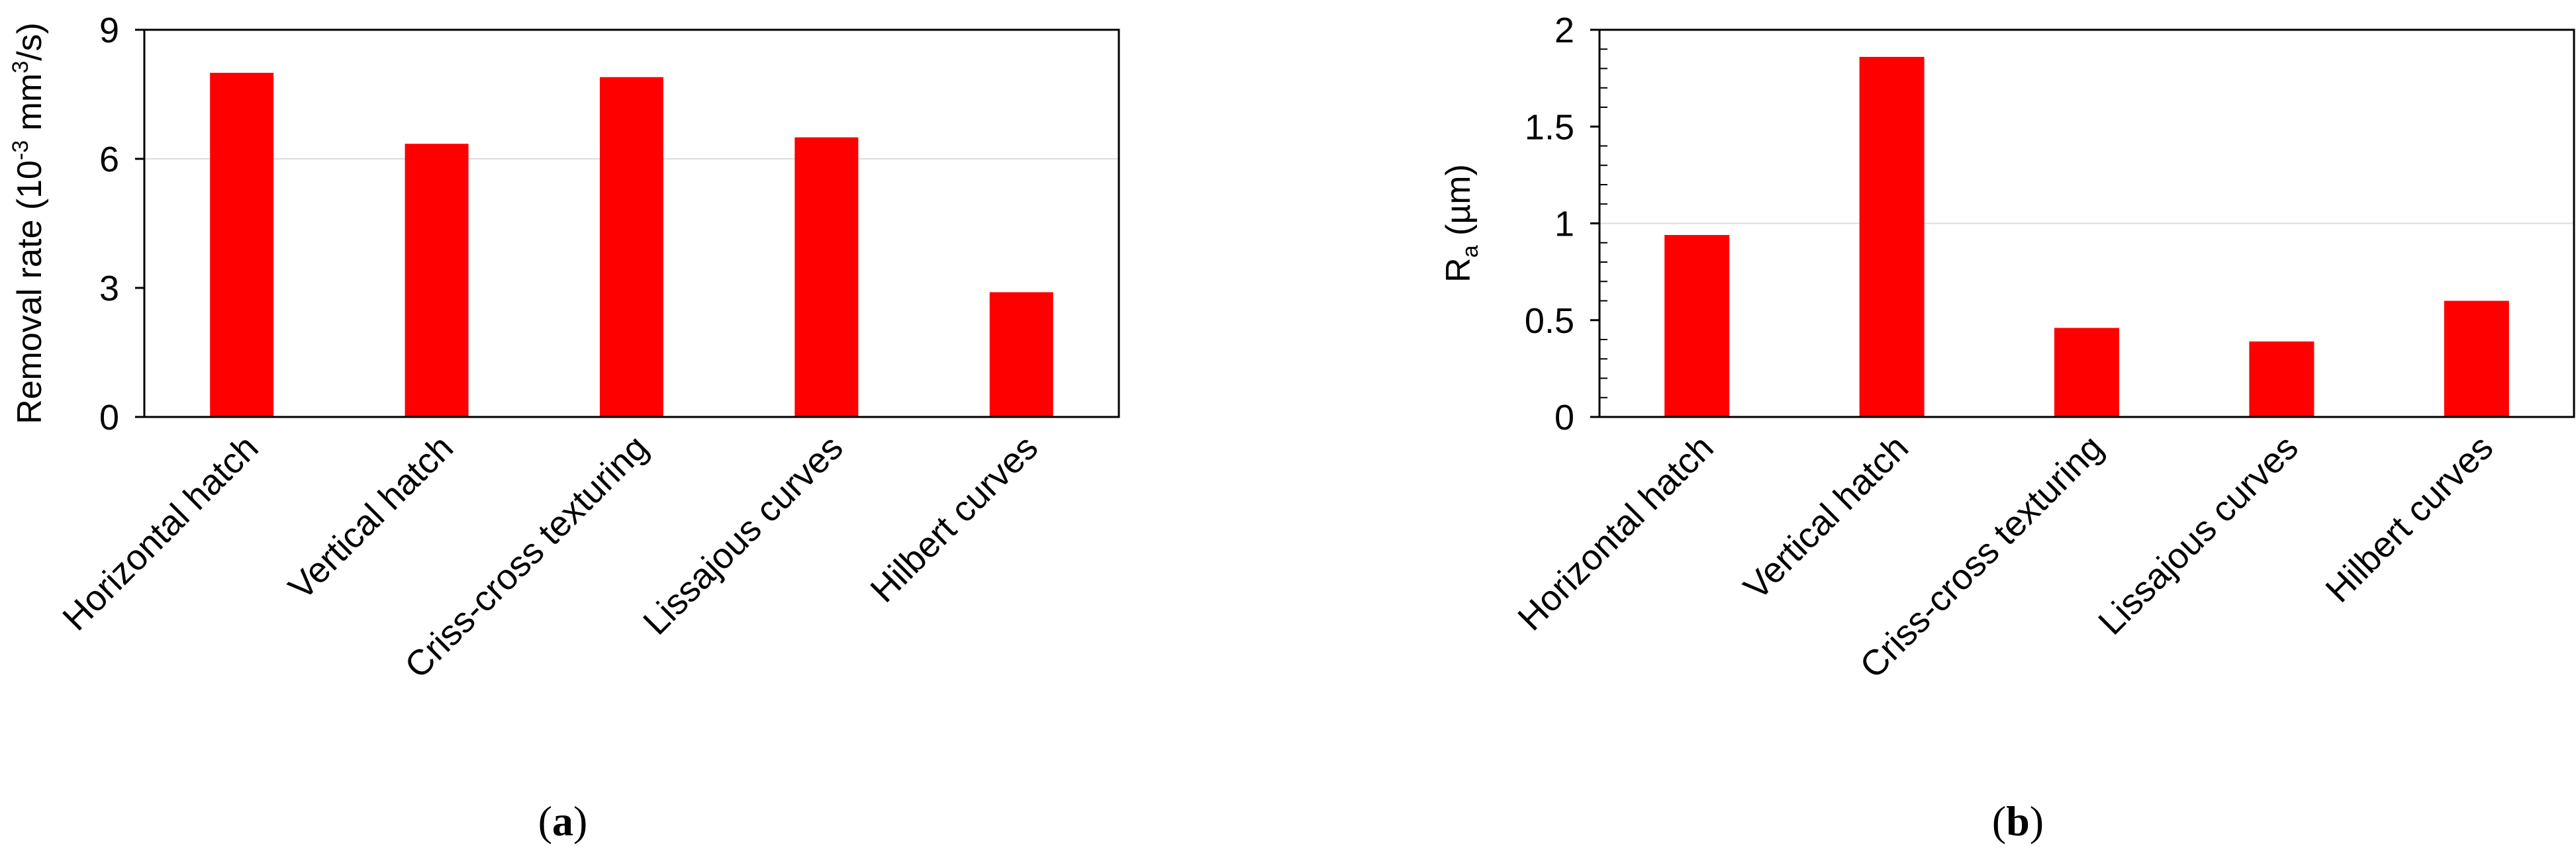 This screenshot has height=867, width=2576. What do you see at coordinates (563, 821) in the screenshot?
I see `panel-label: (a)` at bounding box center [563, 821].